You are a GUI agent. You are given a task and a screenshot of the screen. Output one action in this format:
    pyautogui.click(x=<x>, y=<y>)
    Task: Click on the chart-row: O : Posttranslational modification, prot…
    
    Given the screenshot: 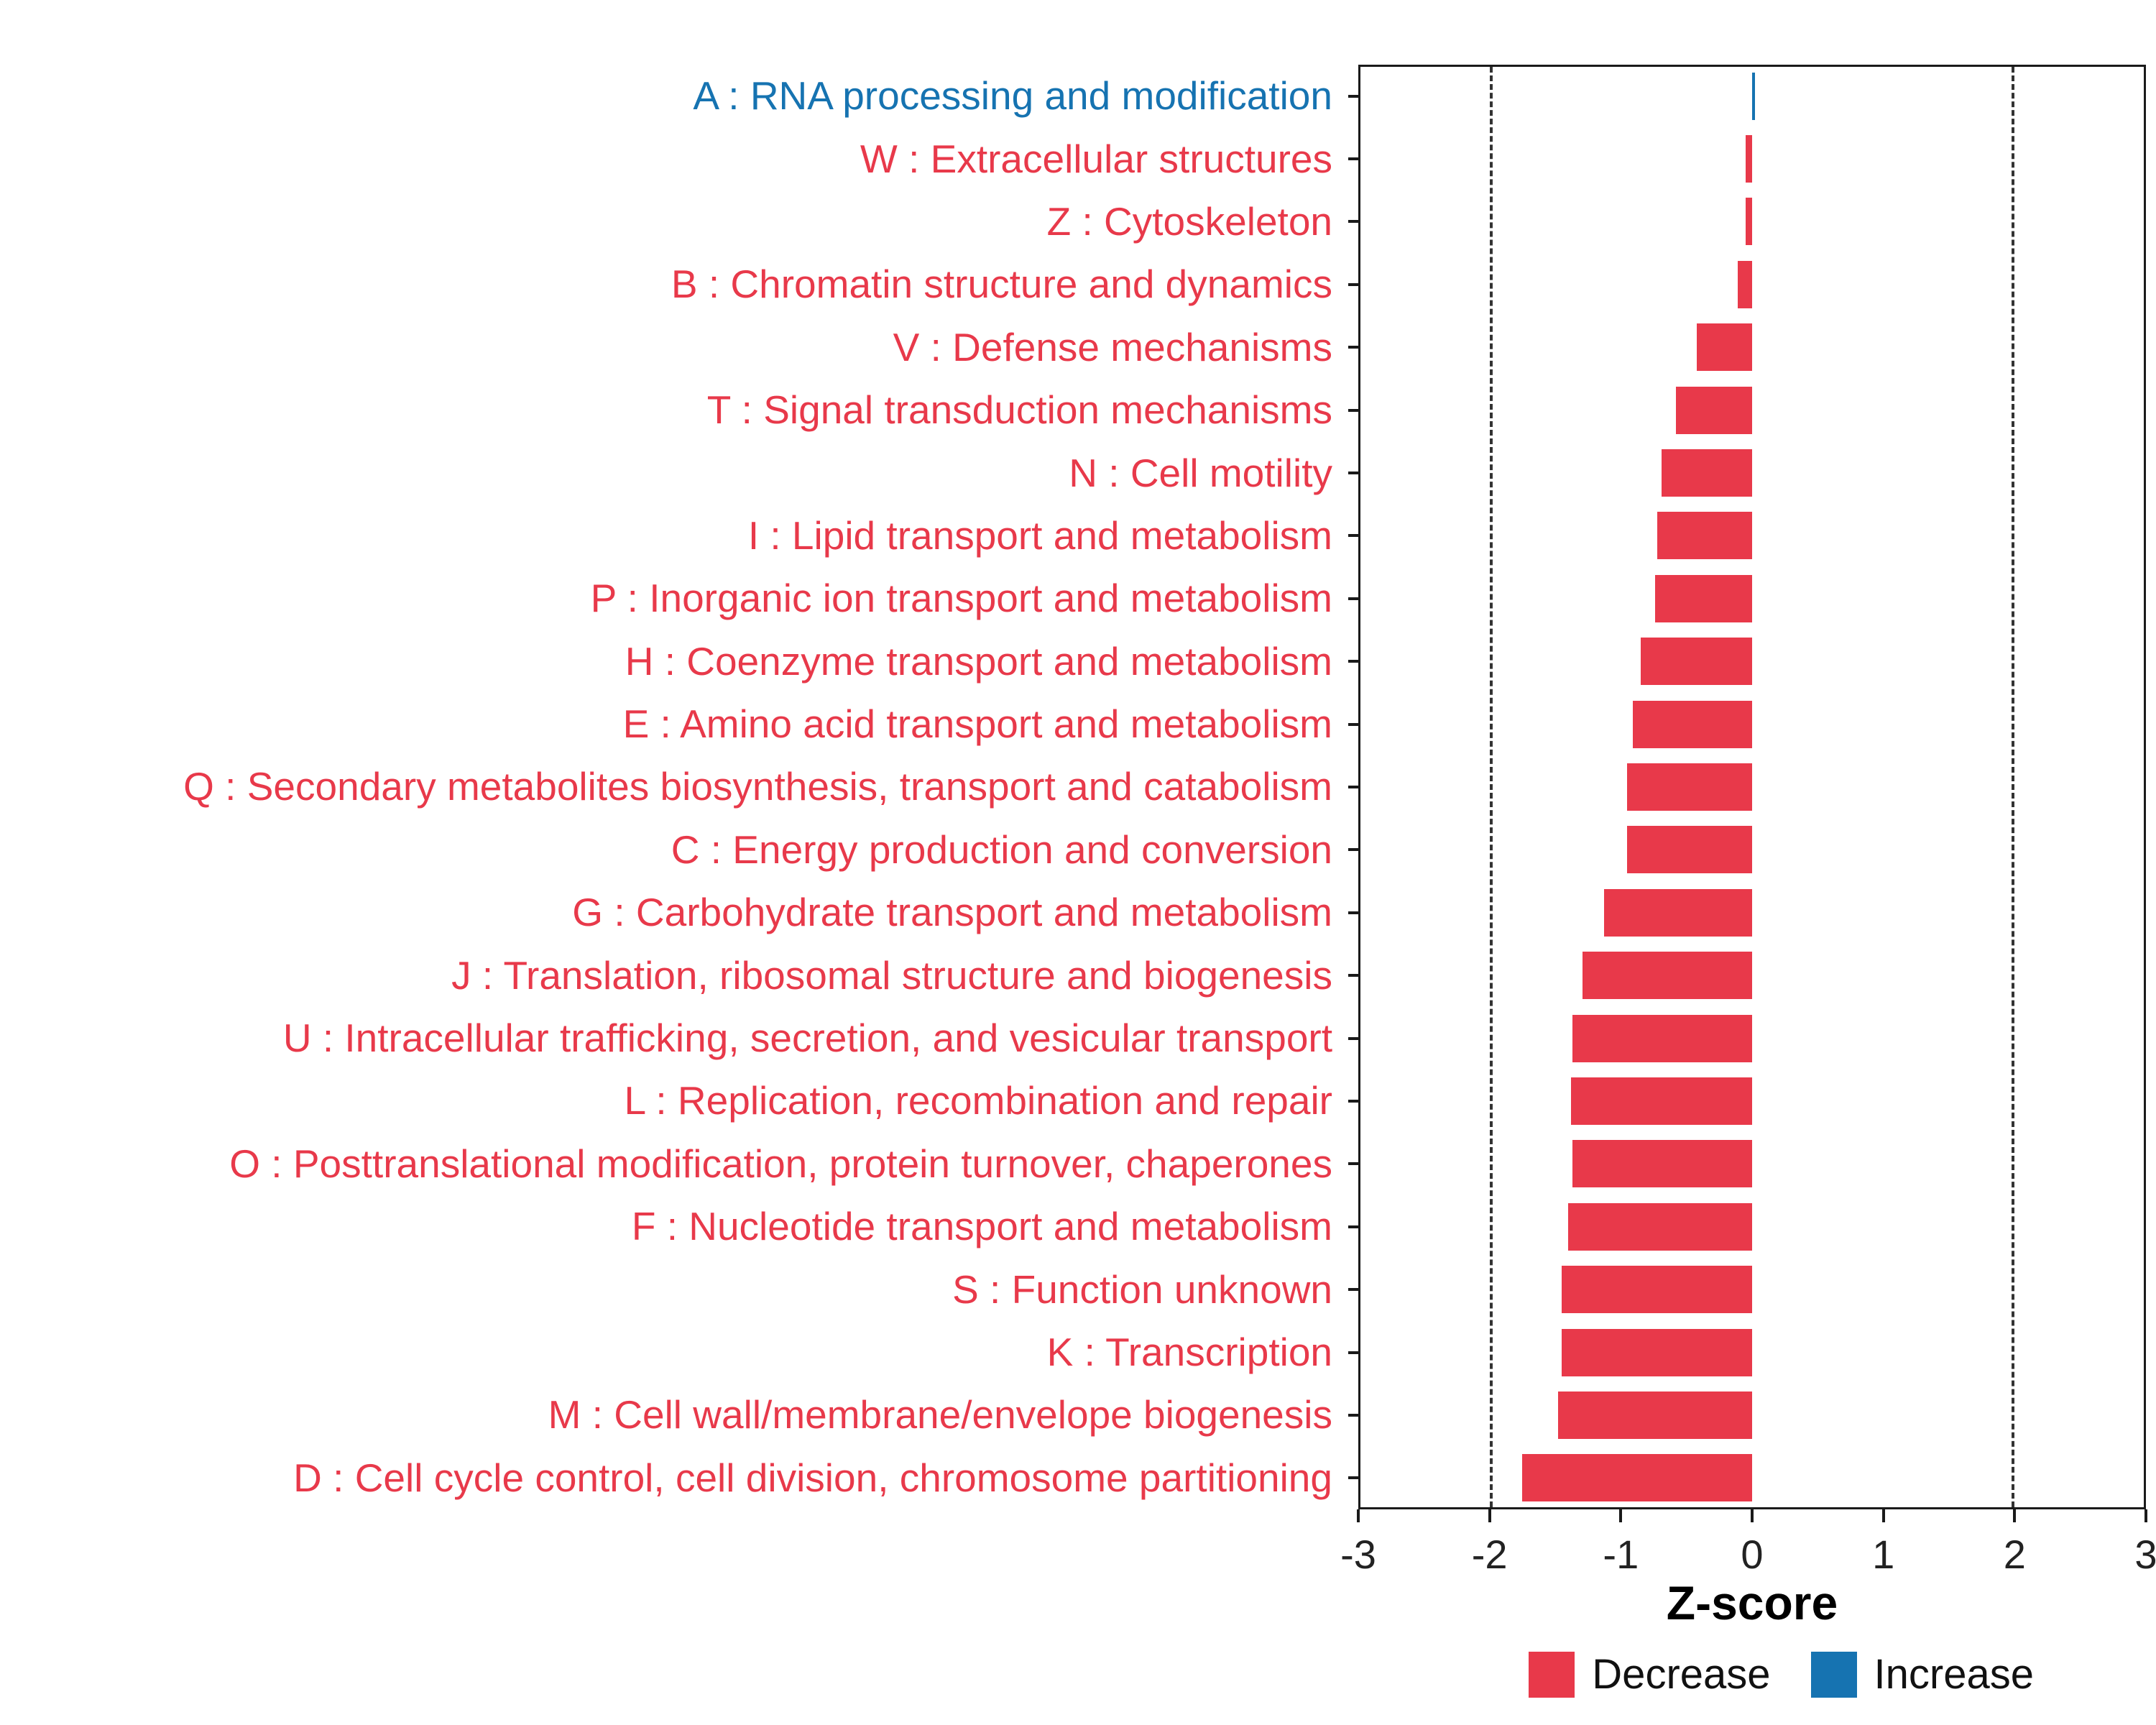 What is the action you would take?
    pyautogui.click(x=1073, y=1164)
    